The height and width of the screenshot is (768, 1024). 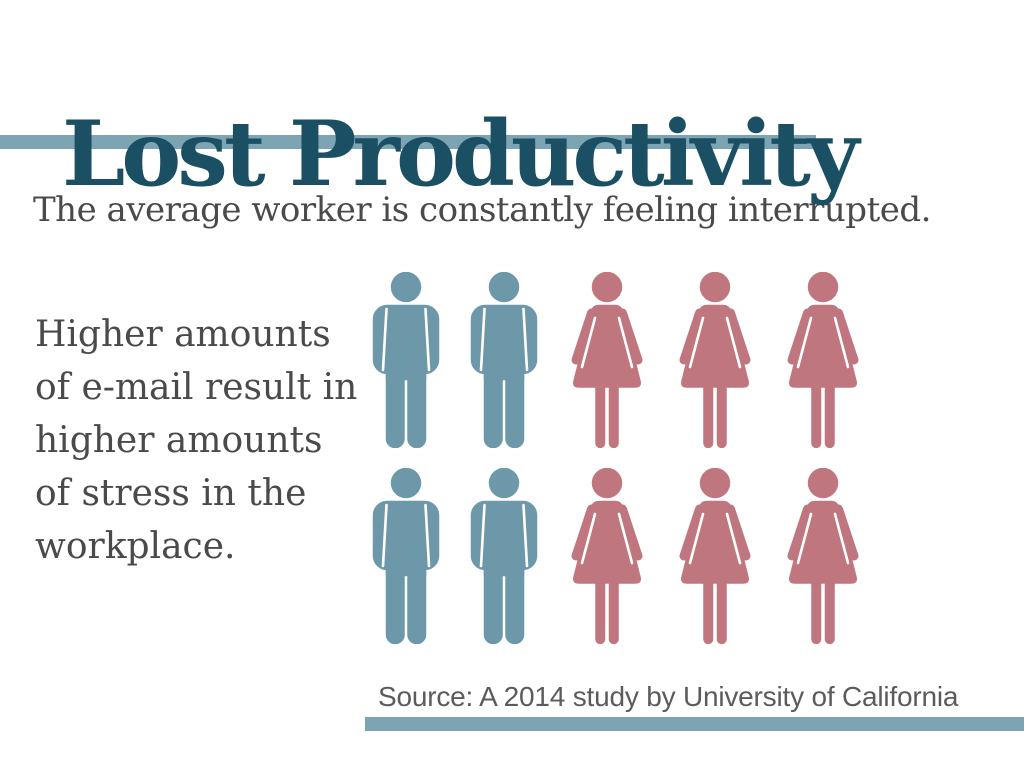 I want to click on paragraph-line: of stress in the, so click(x=171, y=493).